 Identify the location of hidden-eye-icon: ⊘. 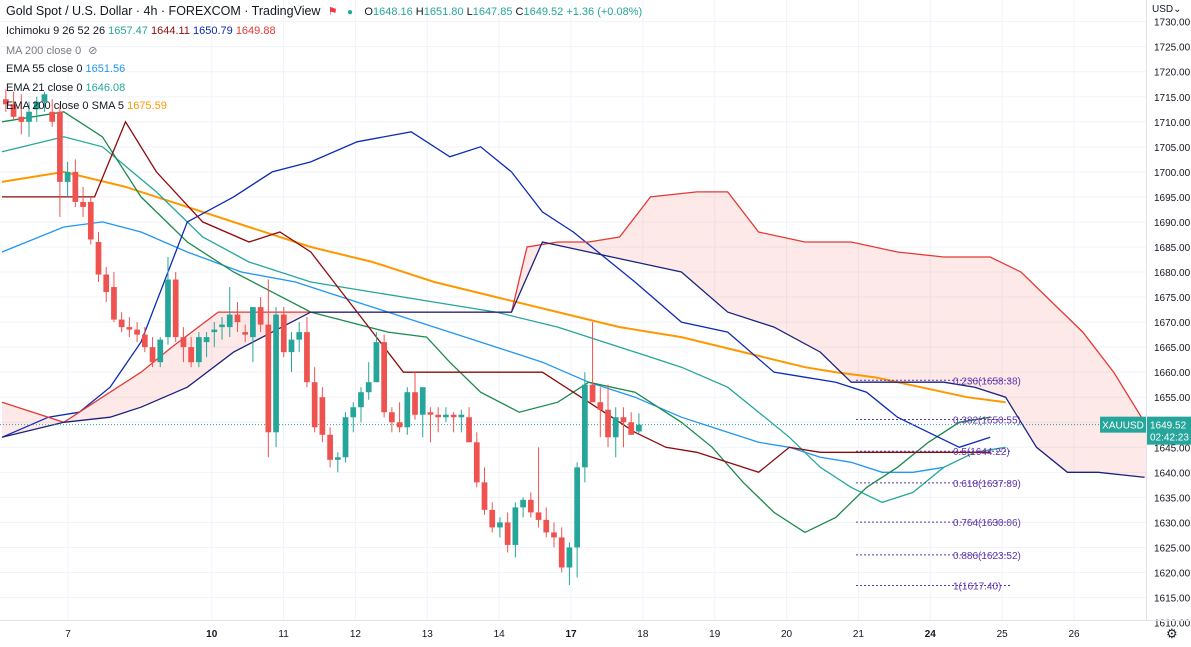
(93, 51).